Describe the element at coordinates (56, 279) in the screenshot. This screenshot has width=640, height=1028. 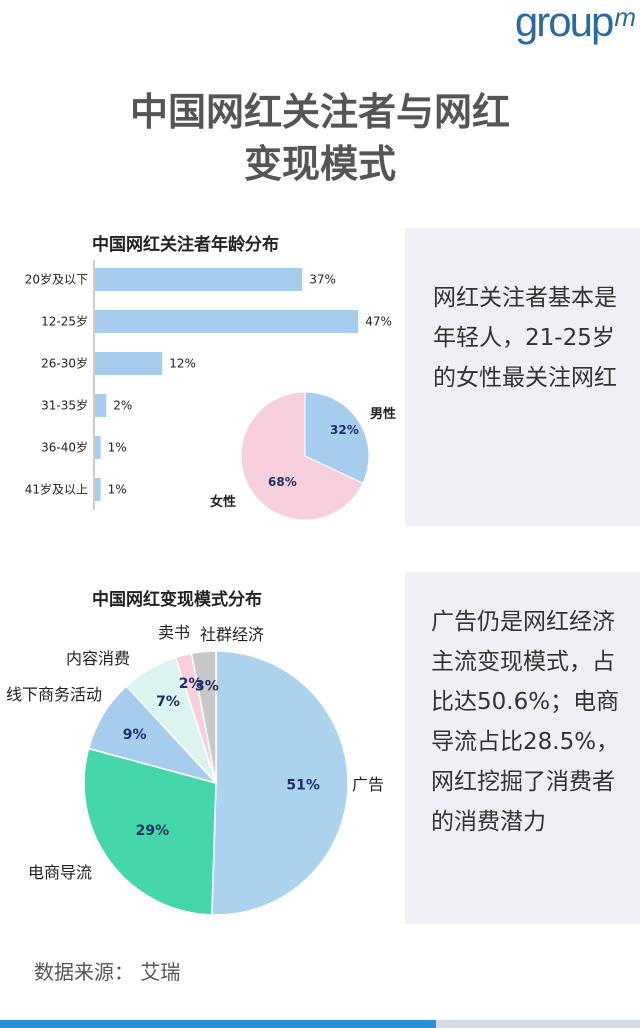
I see `age-category-label-0: 20岁及以下` at that location.